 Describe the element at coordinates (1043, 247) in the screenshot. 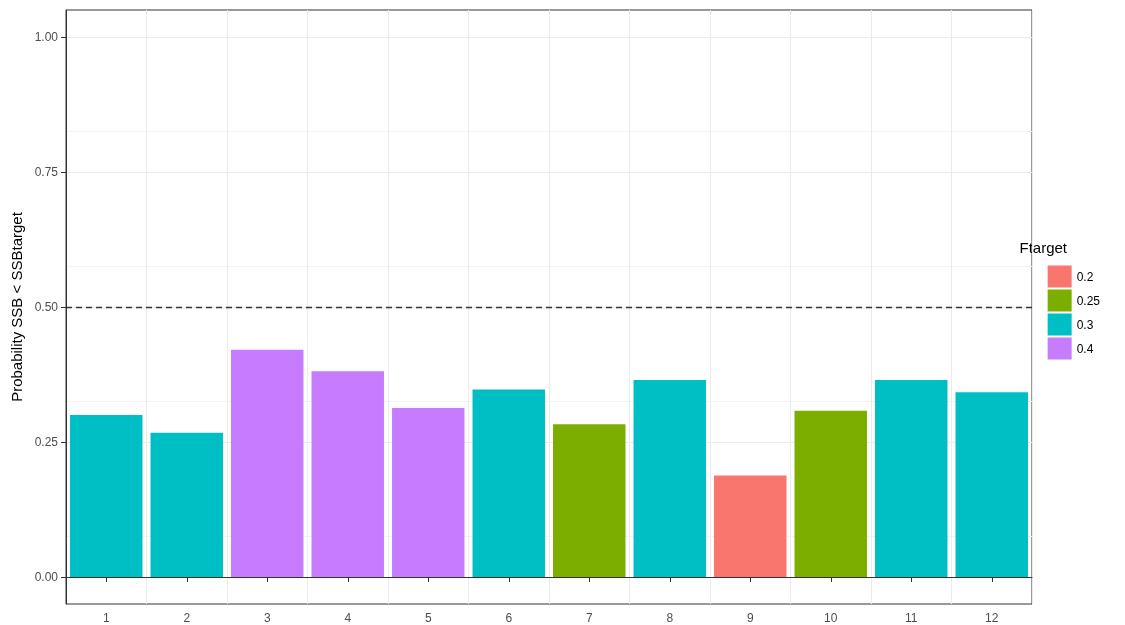

I see `legend-title: Ftarget` at that location.